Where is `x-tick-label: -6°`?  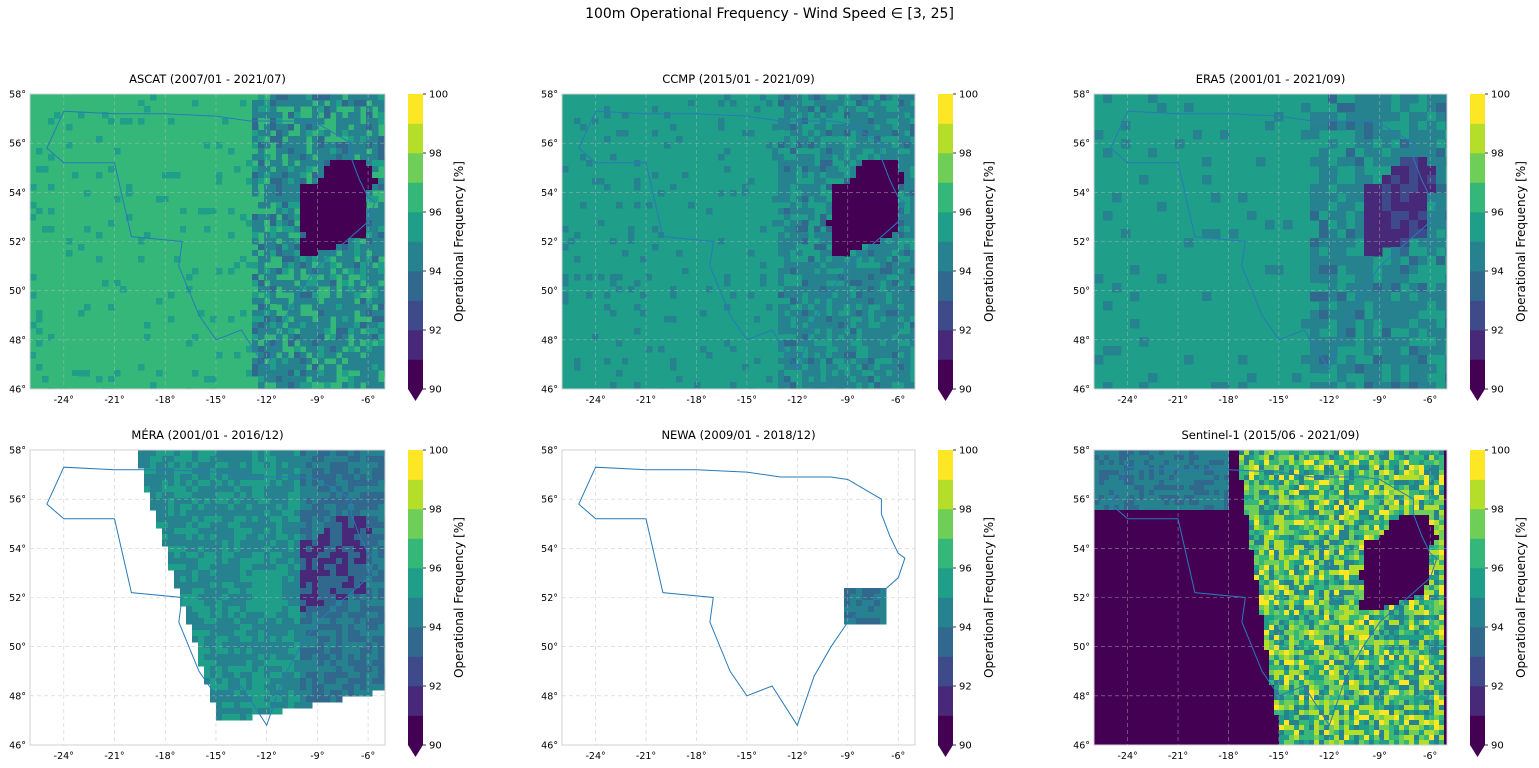
x-tick-label: -6° is located at coordinates (368, 400).